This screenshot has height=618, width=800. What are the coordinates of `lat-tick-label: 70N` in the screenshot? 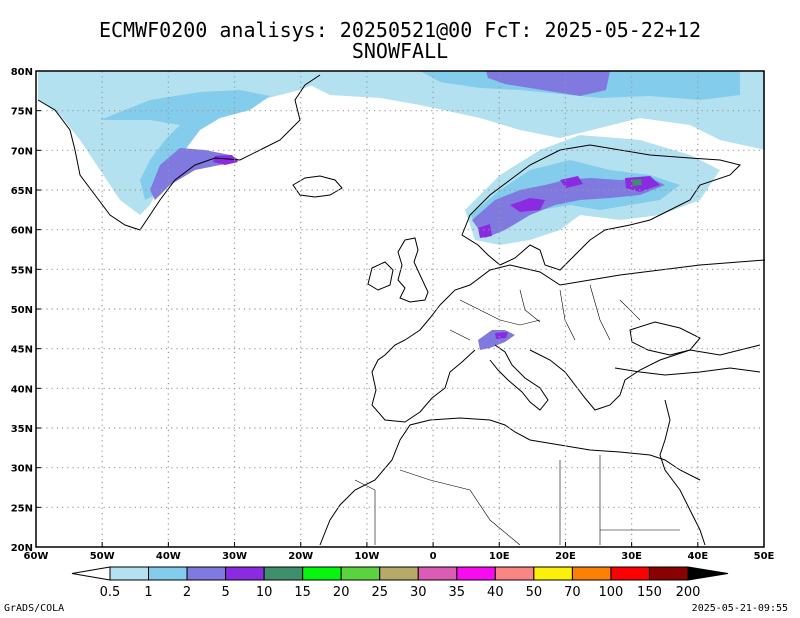 It's located at (22, 151).